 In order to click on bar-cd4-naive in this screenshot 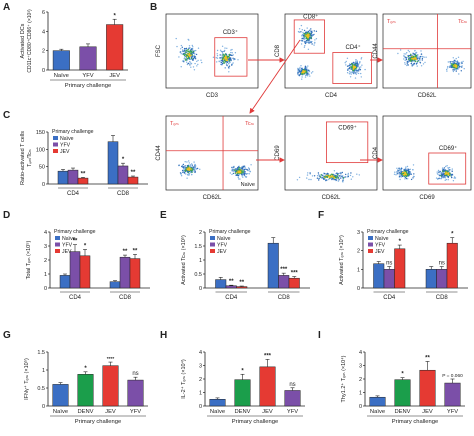, I will do `click(221, 284)`.